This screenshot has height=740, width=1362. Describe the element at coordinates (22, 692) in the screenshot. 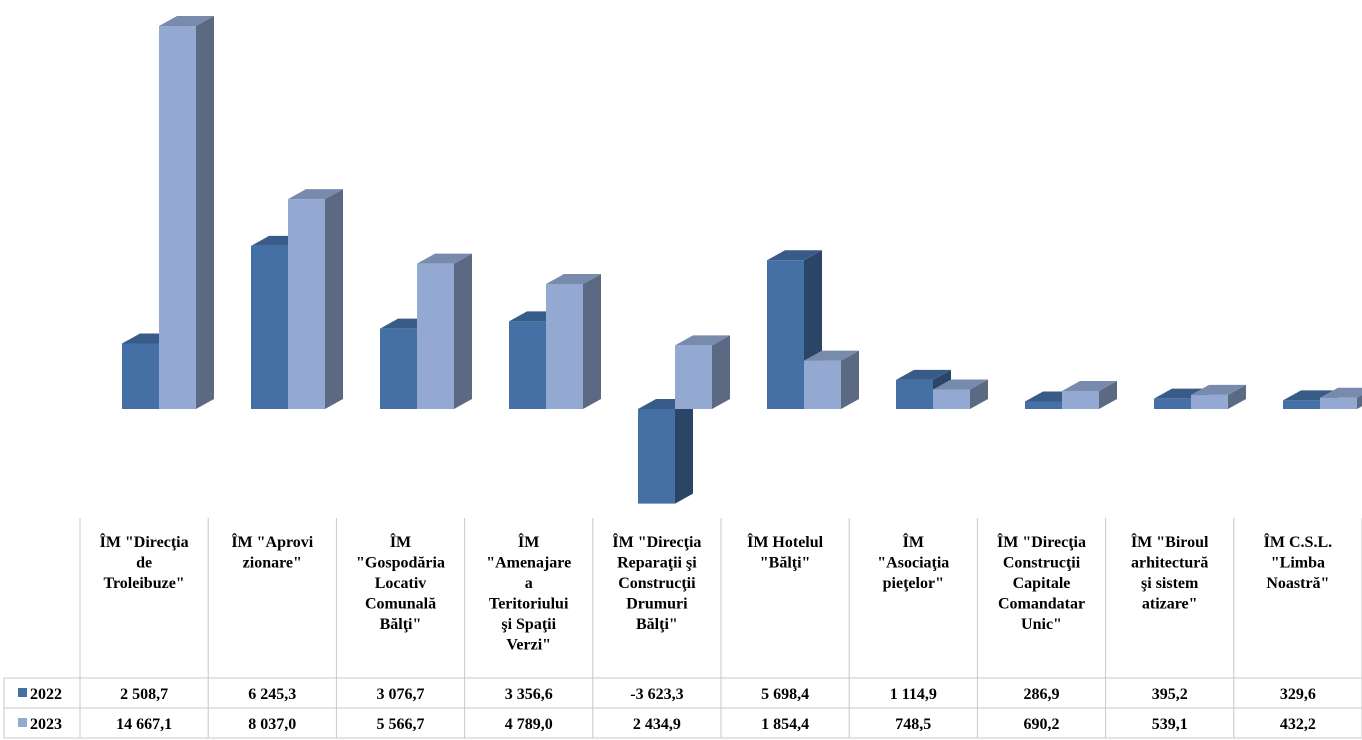

I see `legend-key-2022` at that location.